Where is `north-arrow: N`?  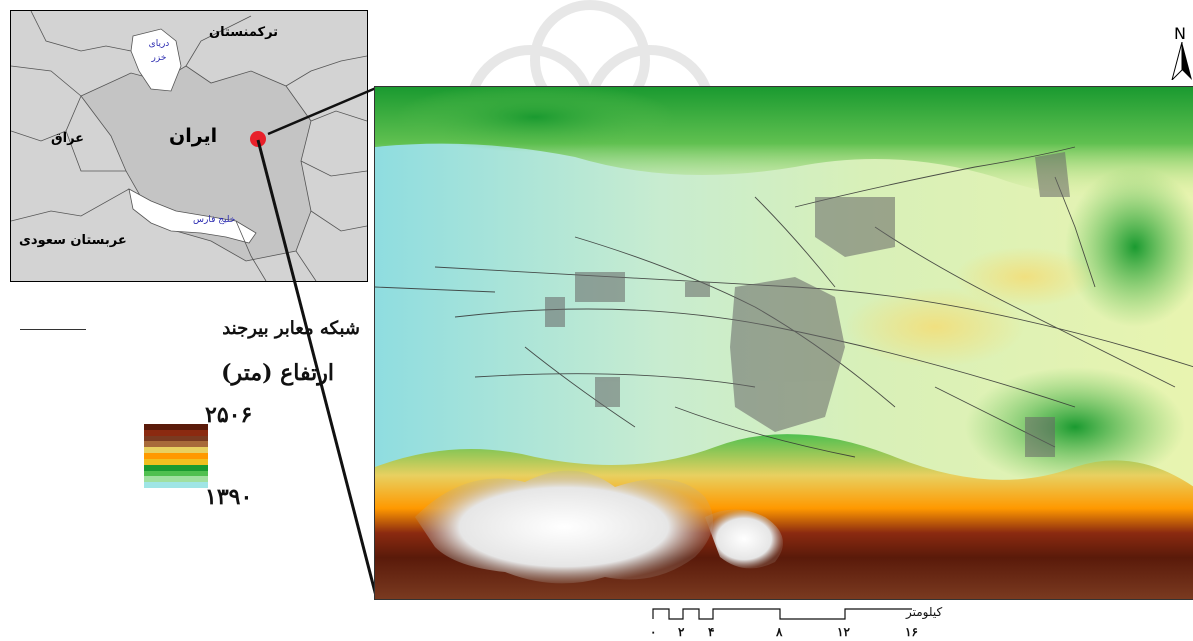 north-arrow: N is located at coordinates (1181, 52).